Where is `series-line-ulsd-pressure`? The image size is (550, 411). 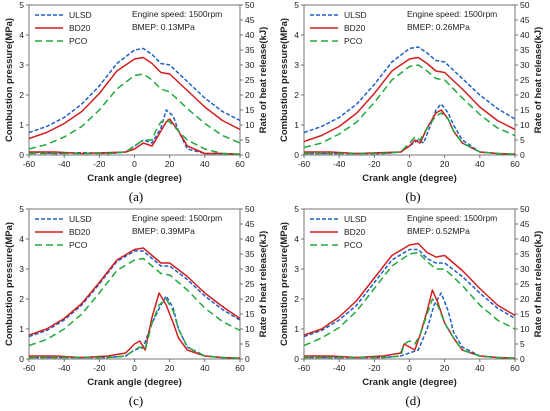
series-line-ulsd-pressure is located at coordinates (134, 90).